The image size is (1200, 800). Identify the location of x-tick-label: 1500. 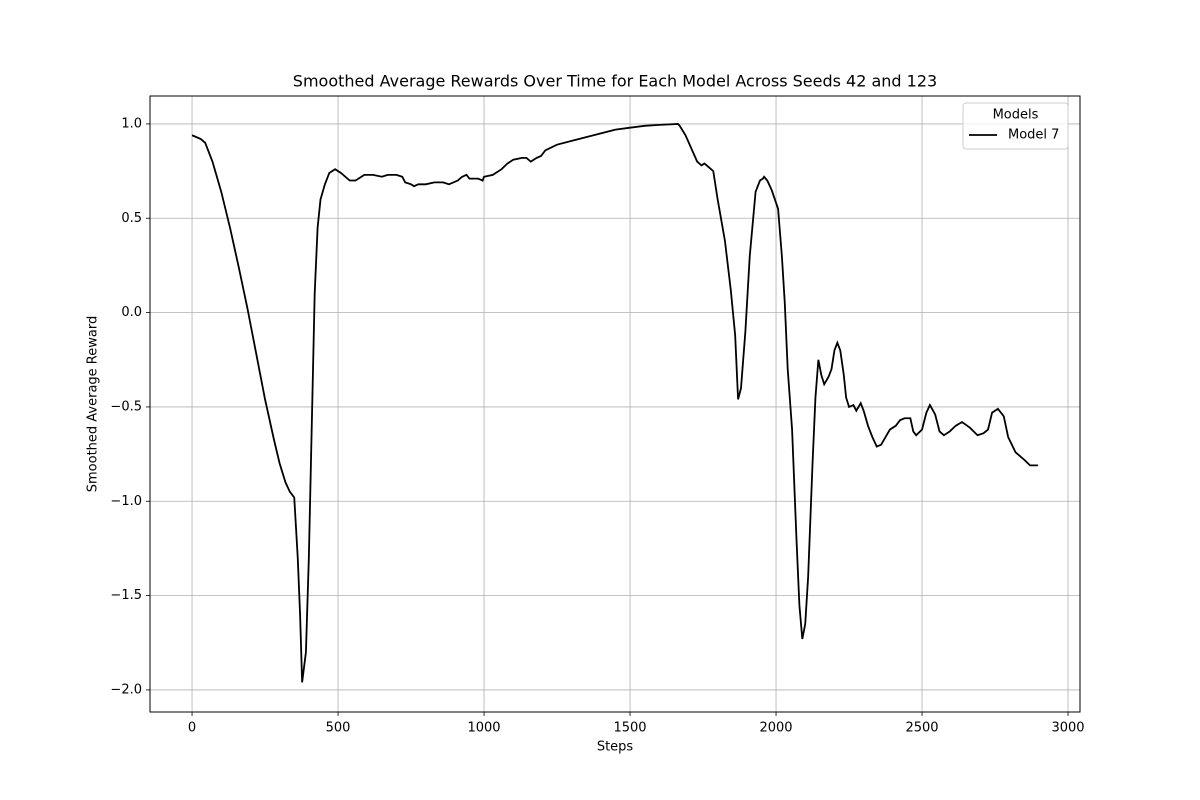
(629, 728).